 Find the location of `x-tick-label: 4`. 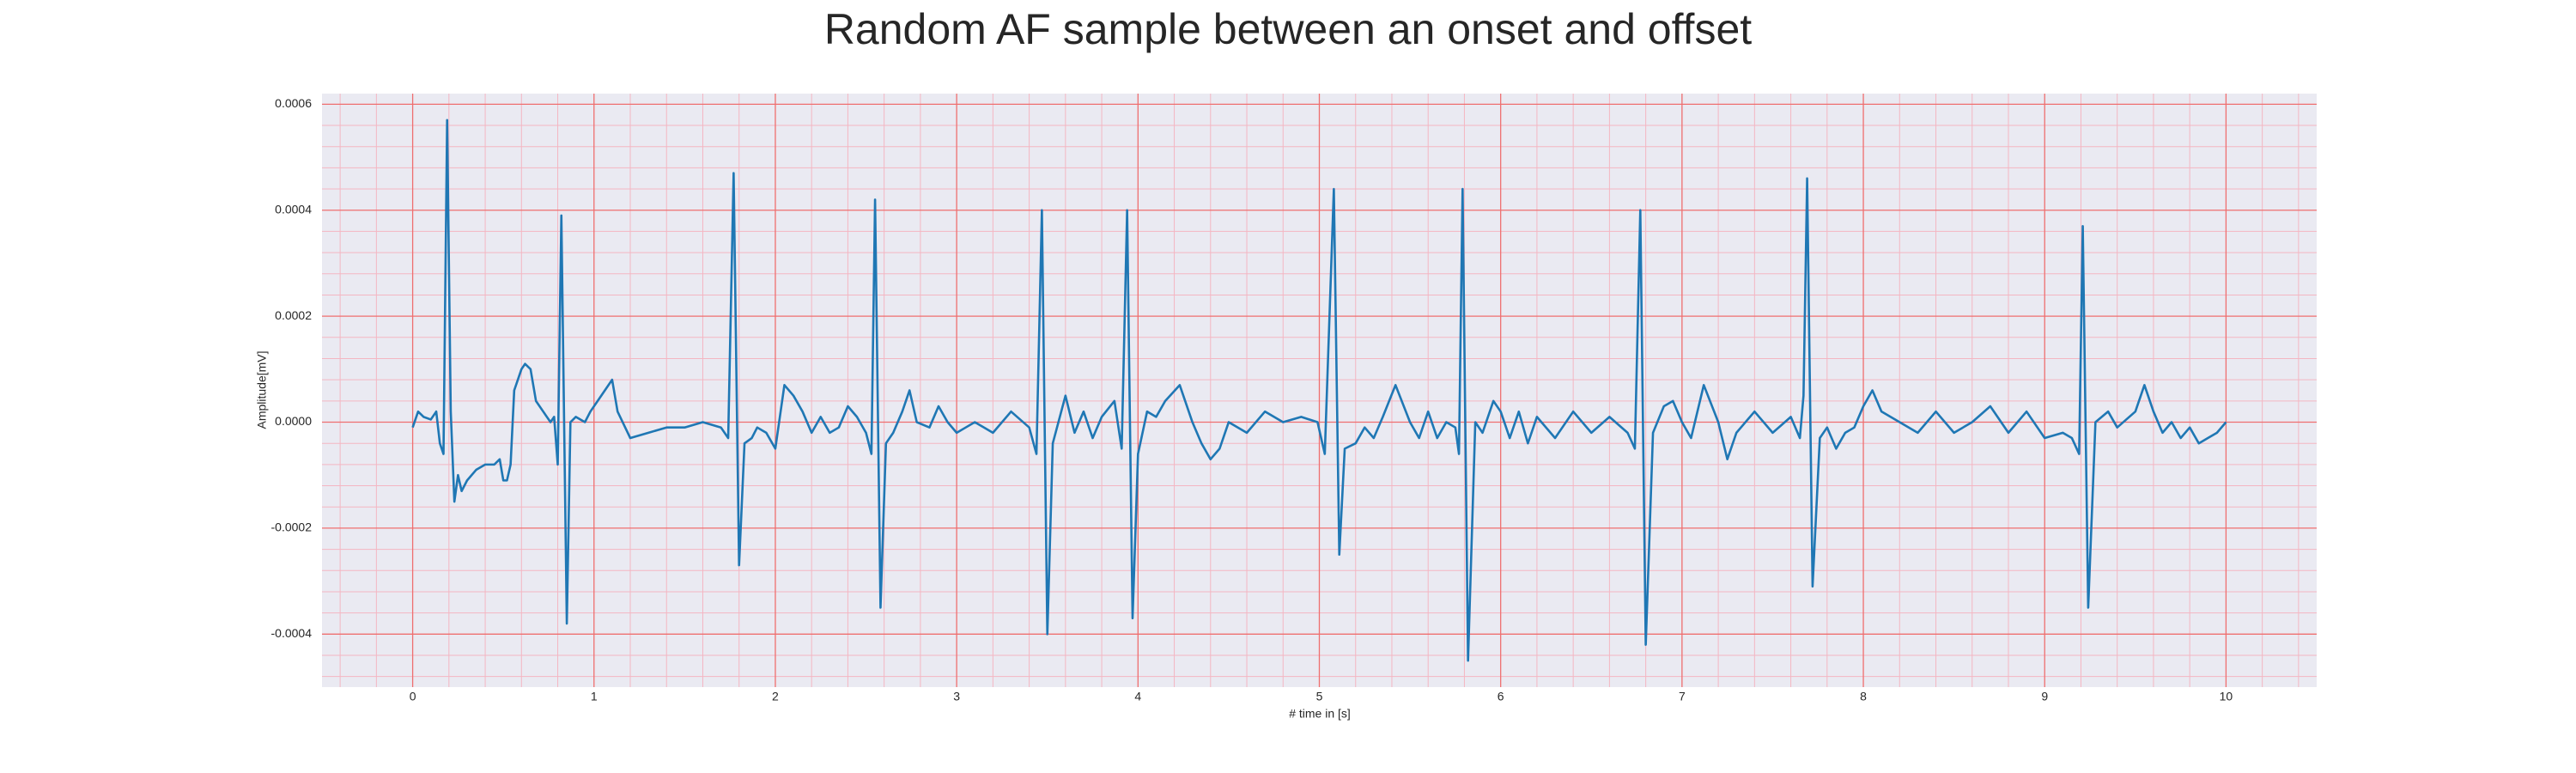

x-tick-label: 4 is located at coordinates (1137, 696).